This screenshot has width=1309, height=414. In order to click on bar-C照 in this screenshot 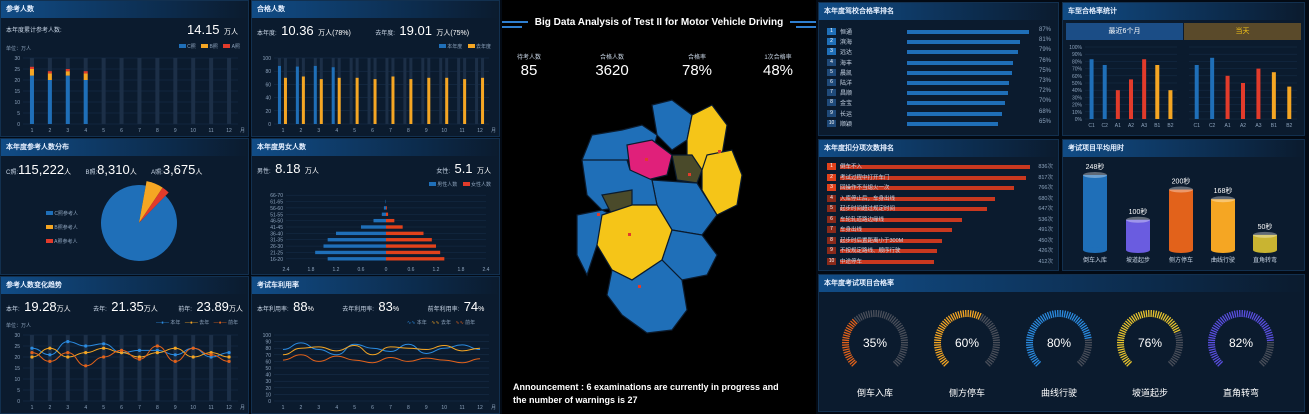, I will do `click(49, 102)`.